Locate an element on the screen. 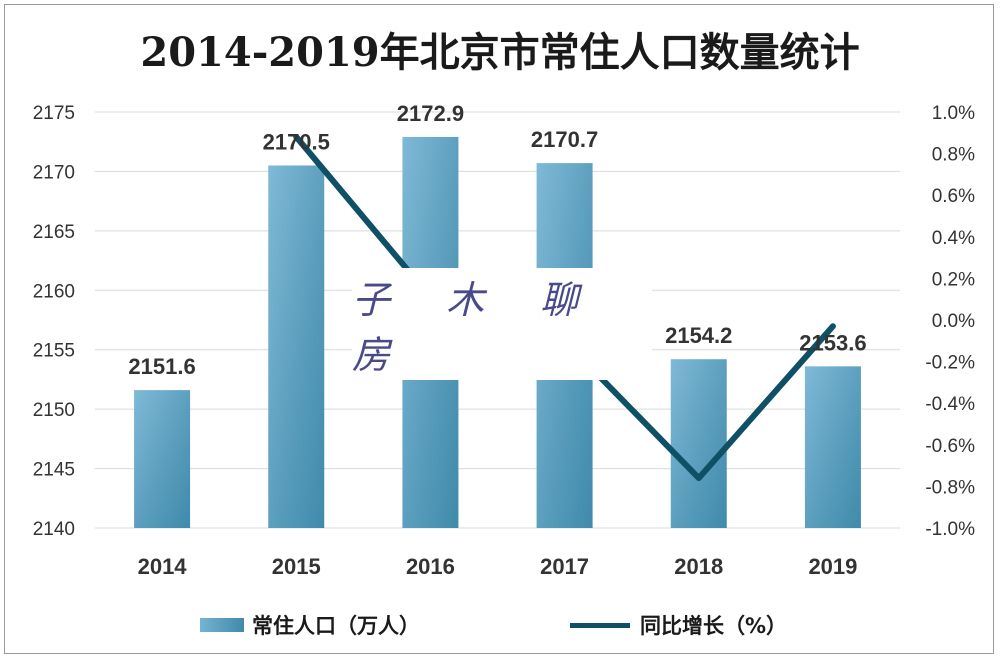 Image resolution: width=1000 pixels, height=659 pixels. left-tick-label: 2145 is located at coordinates (54, 470).